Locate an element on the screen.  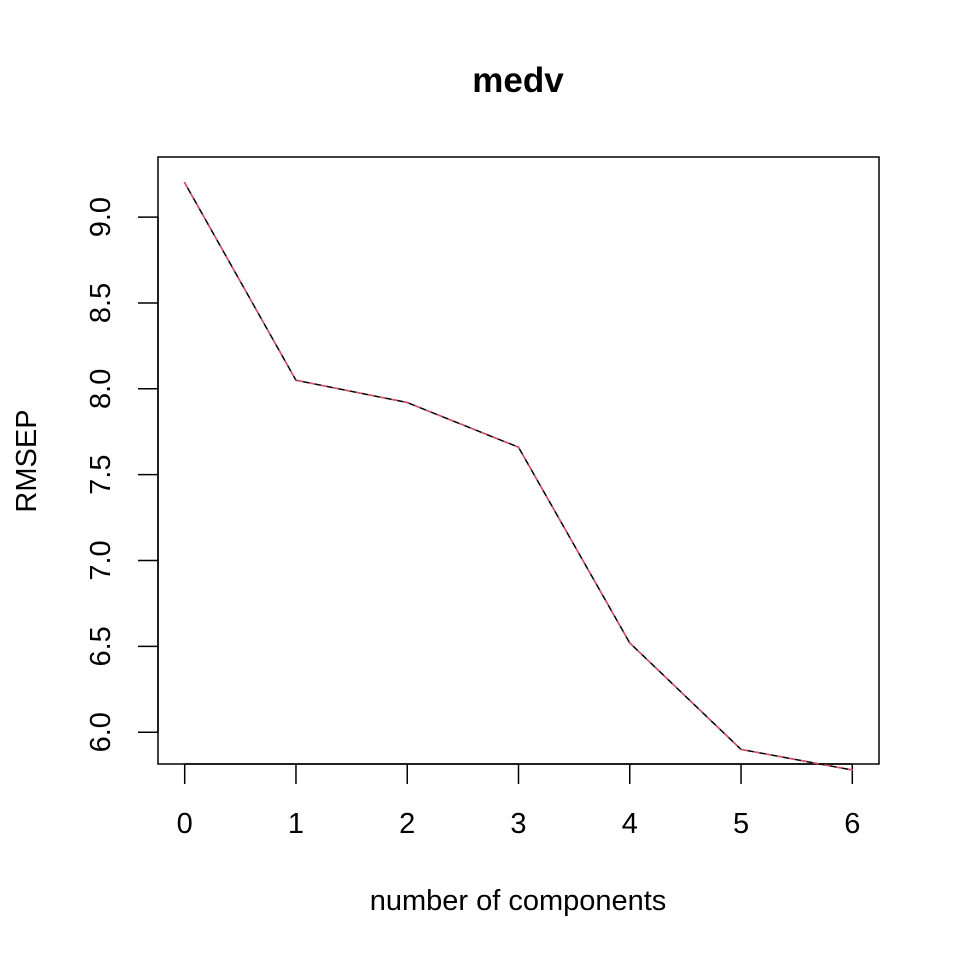
x-tick-label: 4 is located at coordinates (630, 824).